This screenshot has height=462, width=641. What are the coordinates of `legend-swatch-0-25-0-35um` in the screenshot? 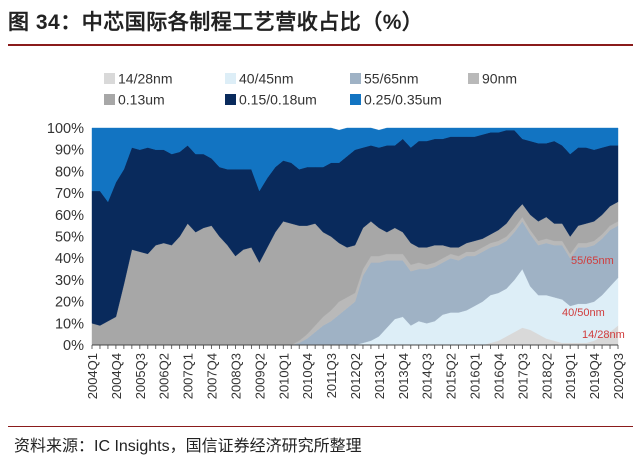 It's located at (355, 99).